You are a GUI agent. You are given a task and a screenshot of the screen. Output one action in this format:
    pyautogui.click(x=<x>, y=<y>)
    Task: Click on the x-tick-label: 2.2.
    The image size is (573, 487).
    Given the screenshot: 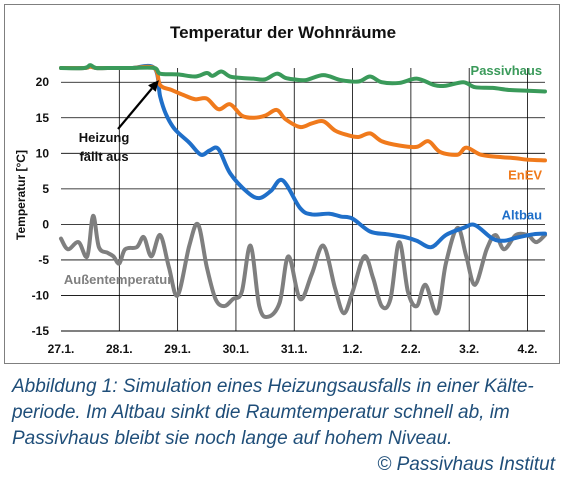 What is the action you would take?
    pyautogui.click(x=411, y=349)
    